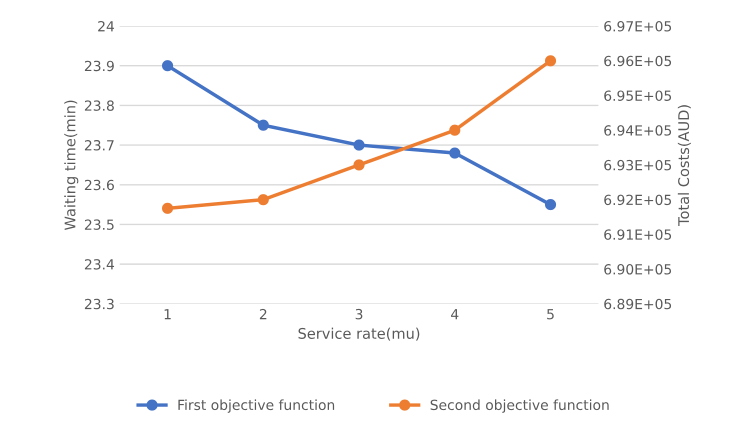 Image resolution: width=748 pixels, height=434 pixels. I want to click on y-tick-label: 23.4, so click(99, 264).